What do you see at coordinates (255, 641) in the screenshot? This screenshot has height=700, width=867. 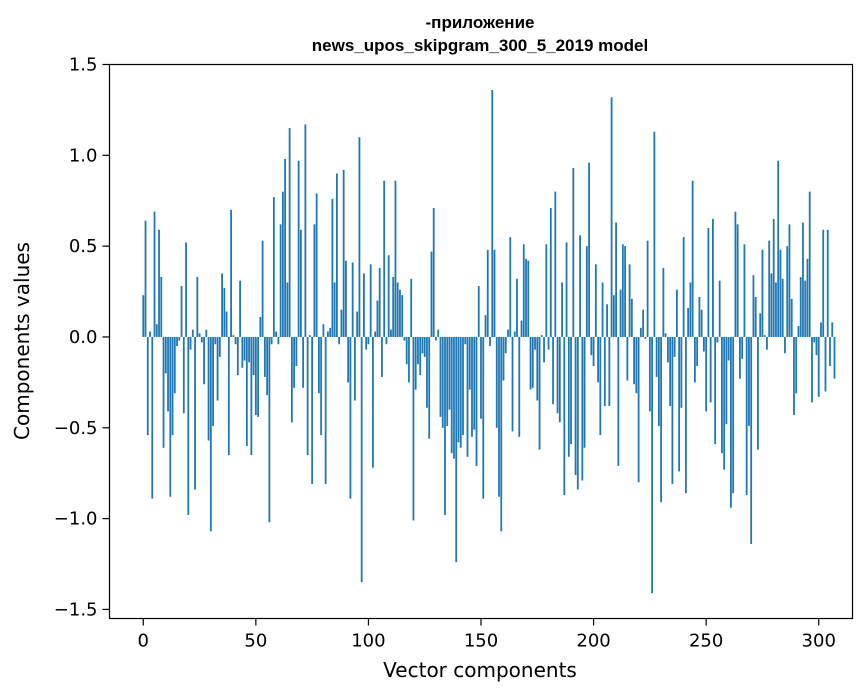 I see `x-tick-label: 50` at bounding box center [255, 641].